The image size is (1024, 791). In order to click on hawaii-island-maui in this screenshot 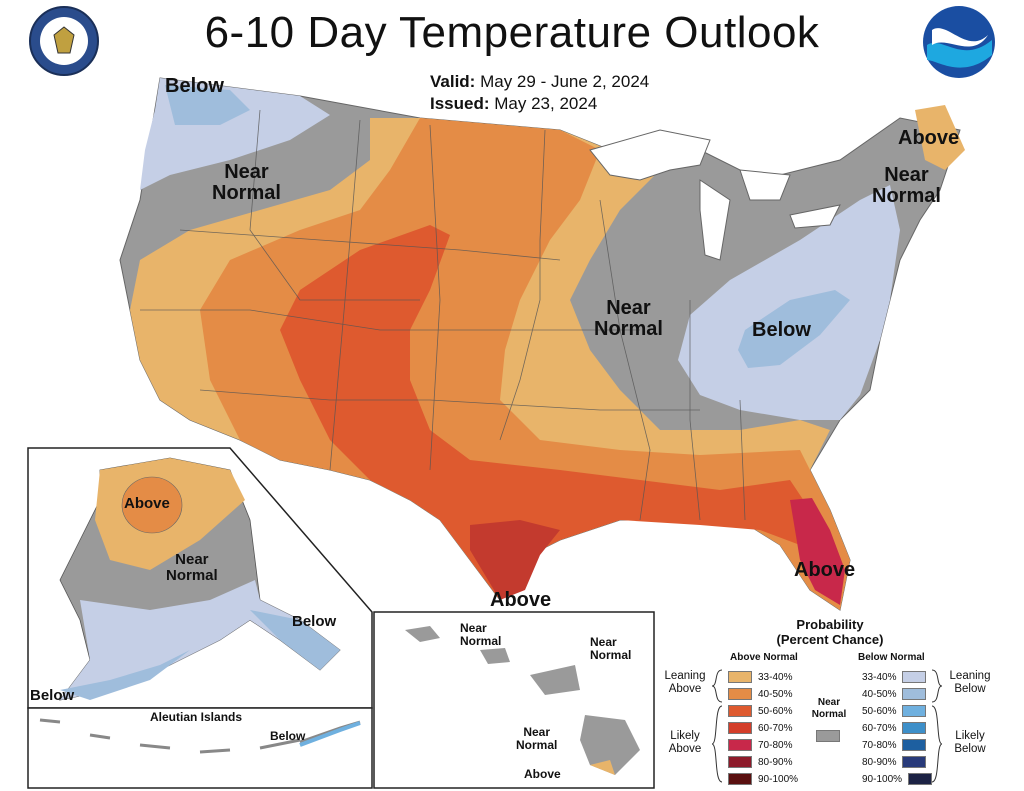, I will do `click(555, 680)`.